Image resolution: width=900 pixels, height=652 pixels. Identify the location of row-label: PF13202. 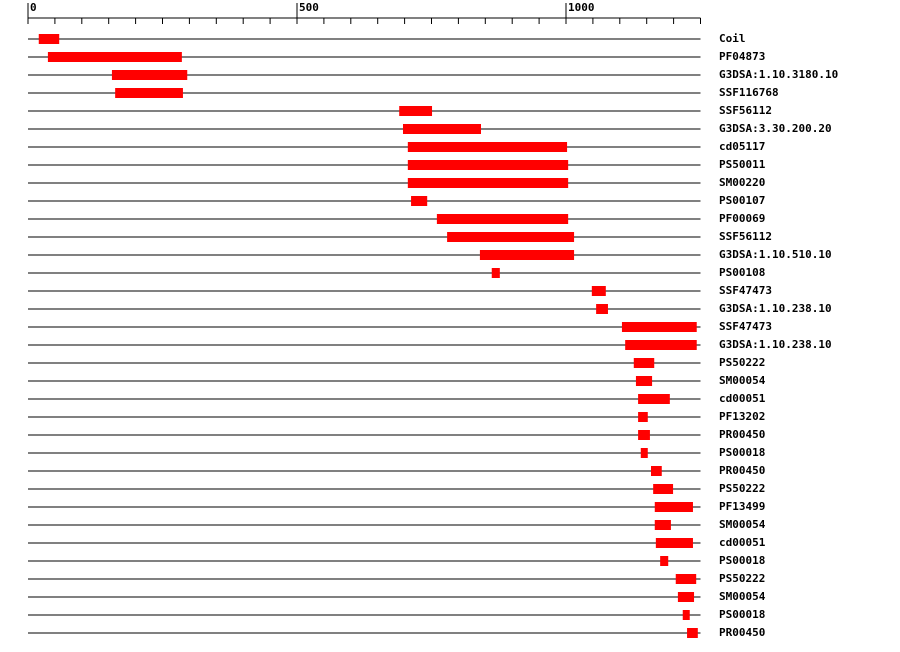
(742, 416).